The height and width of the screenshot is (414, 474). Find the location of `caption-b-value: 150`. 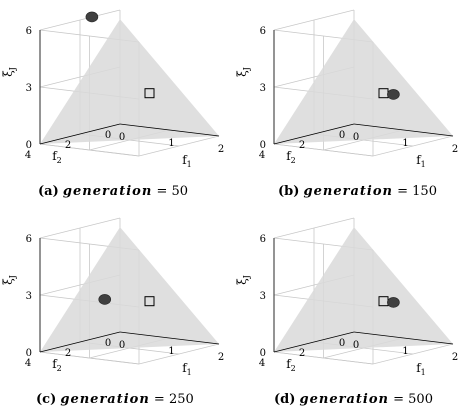

caption-b-value: 150 is located at coordinates (424, 191).